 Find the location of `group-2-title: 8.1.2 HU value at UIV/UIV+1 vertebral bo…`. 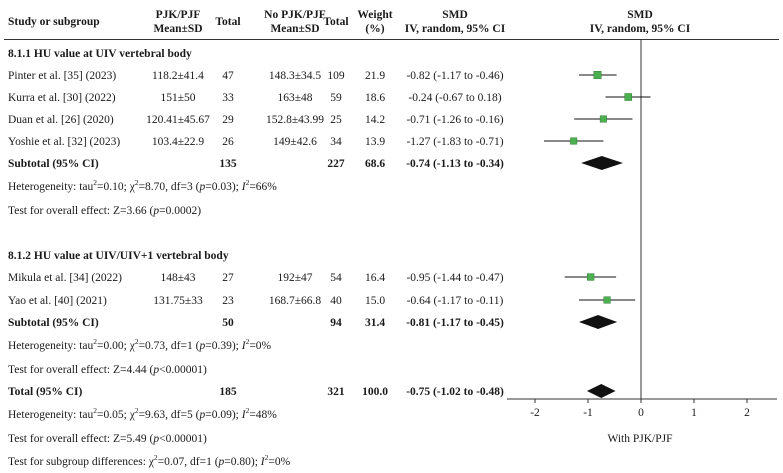

group-2-title: 8.1.2 HU value at UIV/UIV+1 vertebral bo… is located at coordinates (118, 256).